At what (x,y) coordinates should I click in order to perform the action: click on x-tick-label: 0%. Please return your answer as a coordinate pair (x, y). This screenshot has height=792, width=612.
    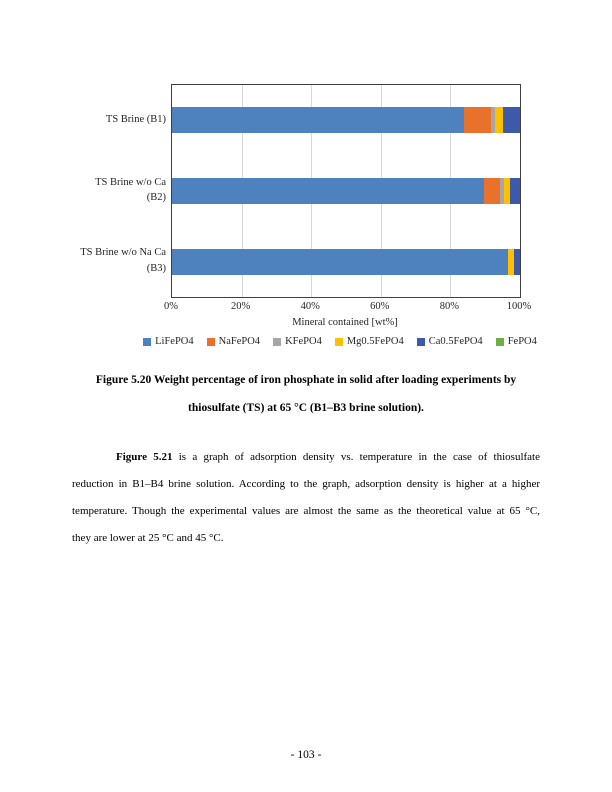
    Looking at the image, I should click on (171, 306).